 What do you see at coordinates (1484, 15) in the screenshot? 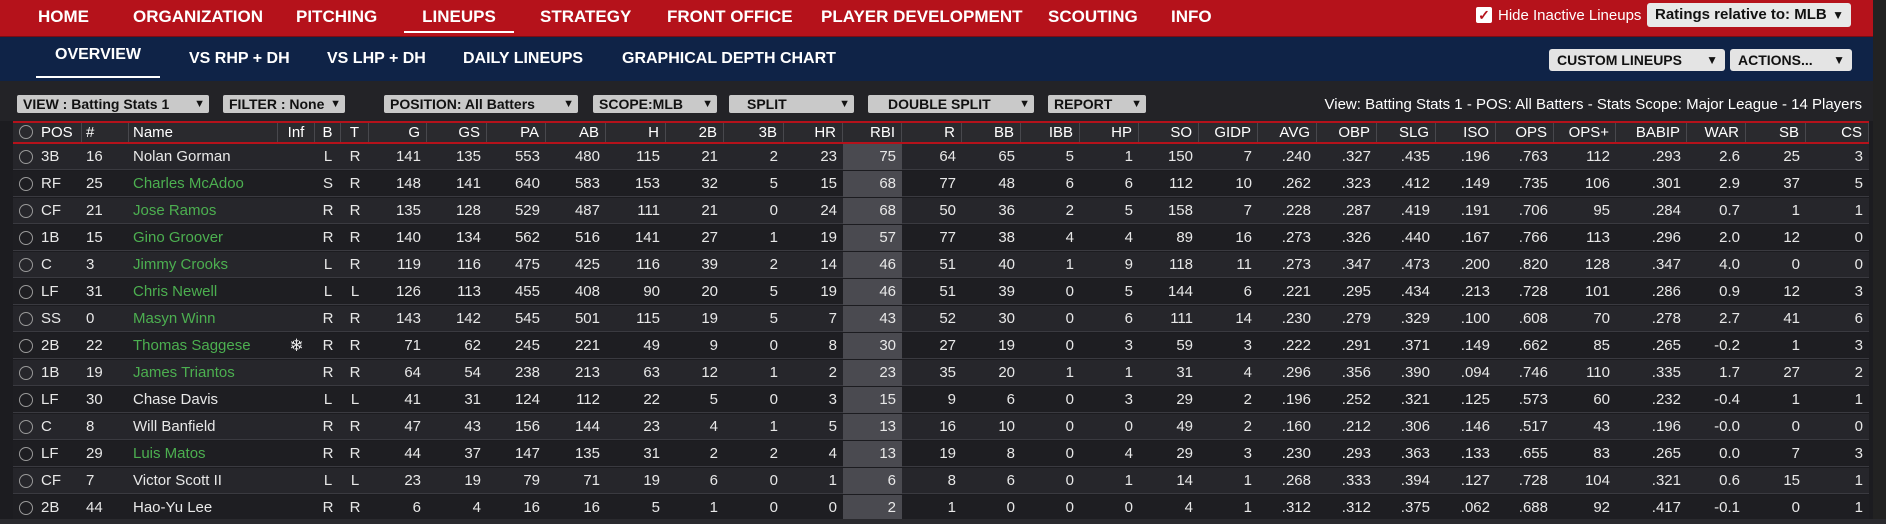
I see `checkbox-icon: ✓` at bounding box center [1484, 15].